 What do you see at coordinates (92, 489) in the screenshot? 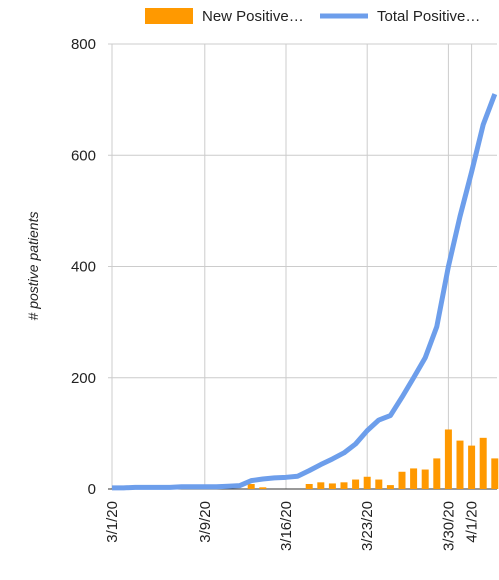
I see `y-tick-label: 0` at bounding box center [92, 489].